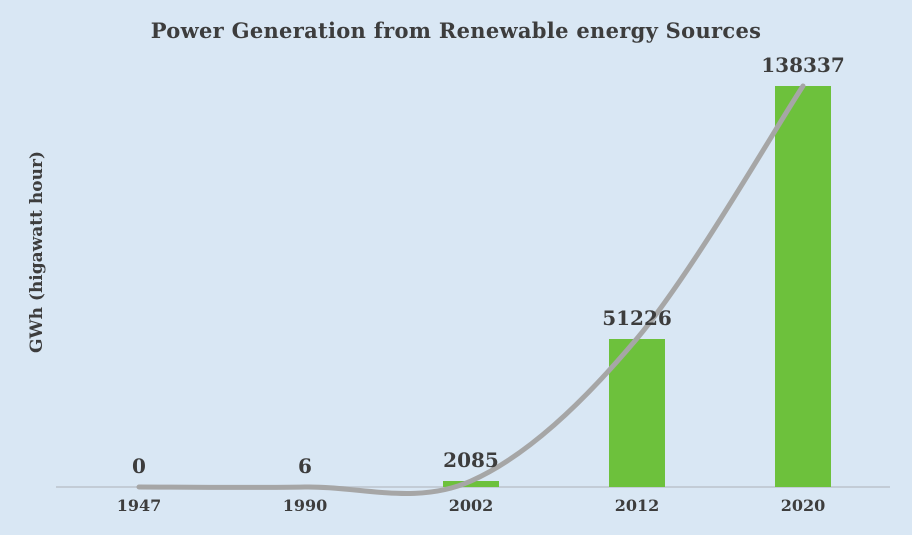 This screenshot has height=535, width=912. Describe the element at coordinates (139, 466) in the screenshot. I see `bar-value-label: 0` at that location.